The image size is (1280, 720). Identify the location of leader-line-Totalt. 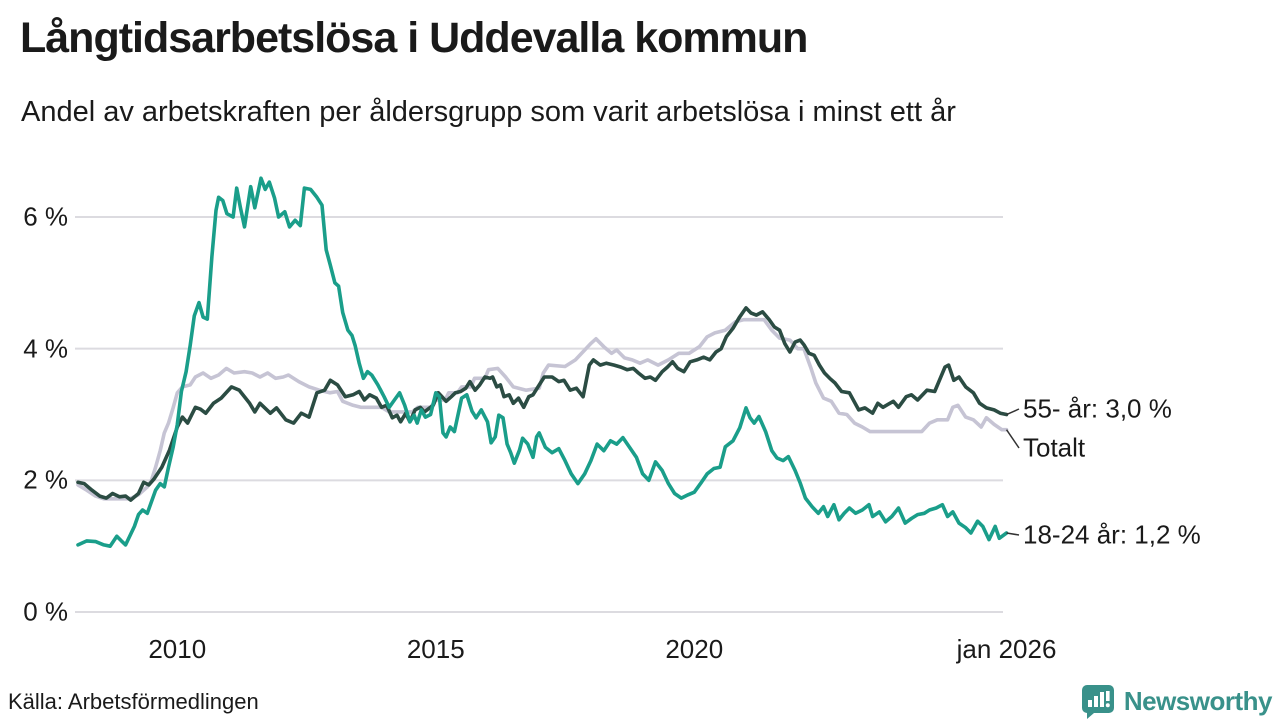
(1012, 439).